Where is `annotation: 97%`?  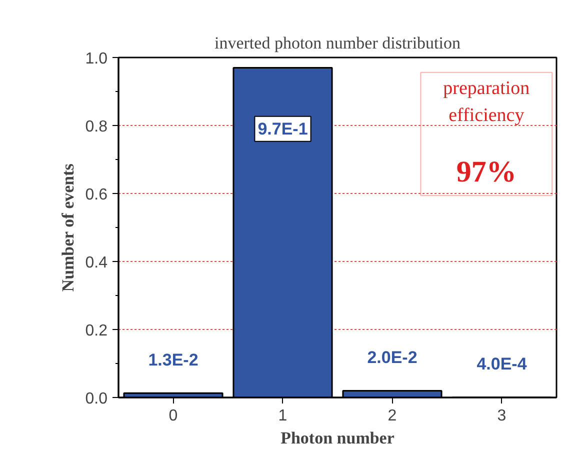
annotation: 97% is located at coordinates (486, 171).